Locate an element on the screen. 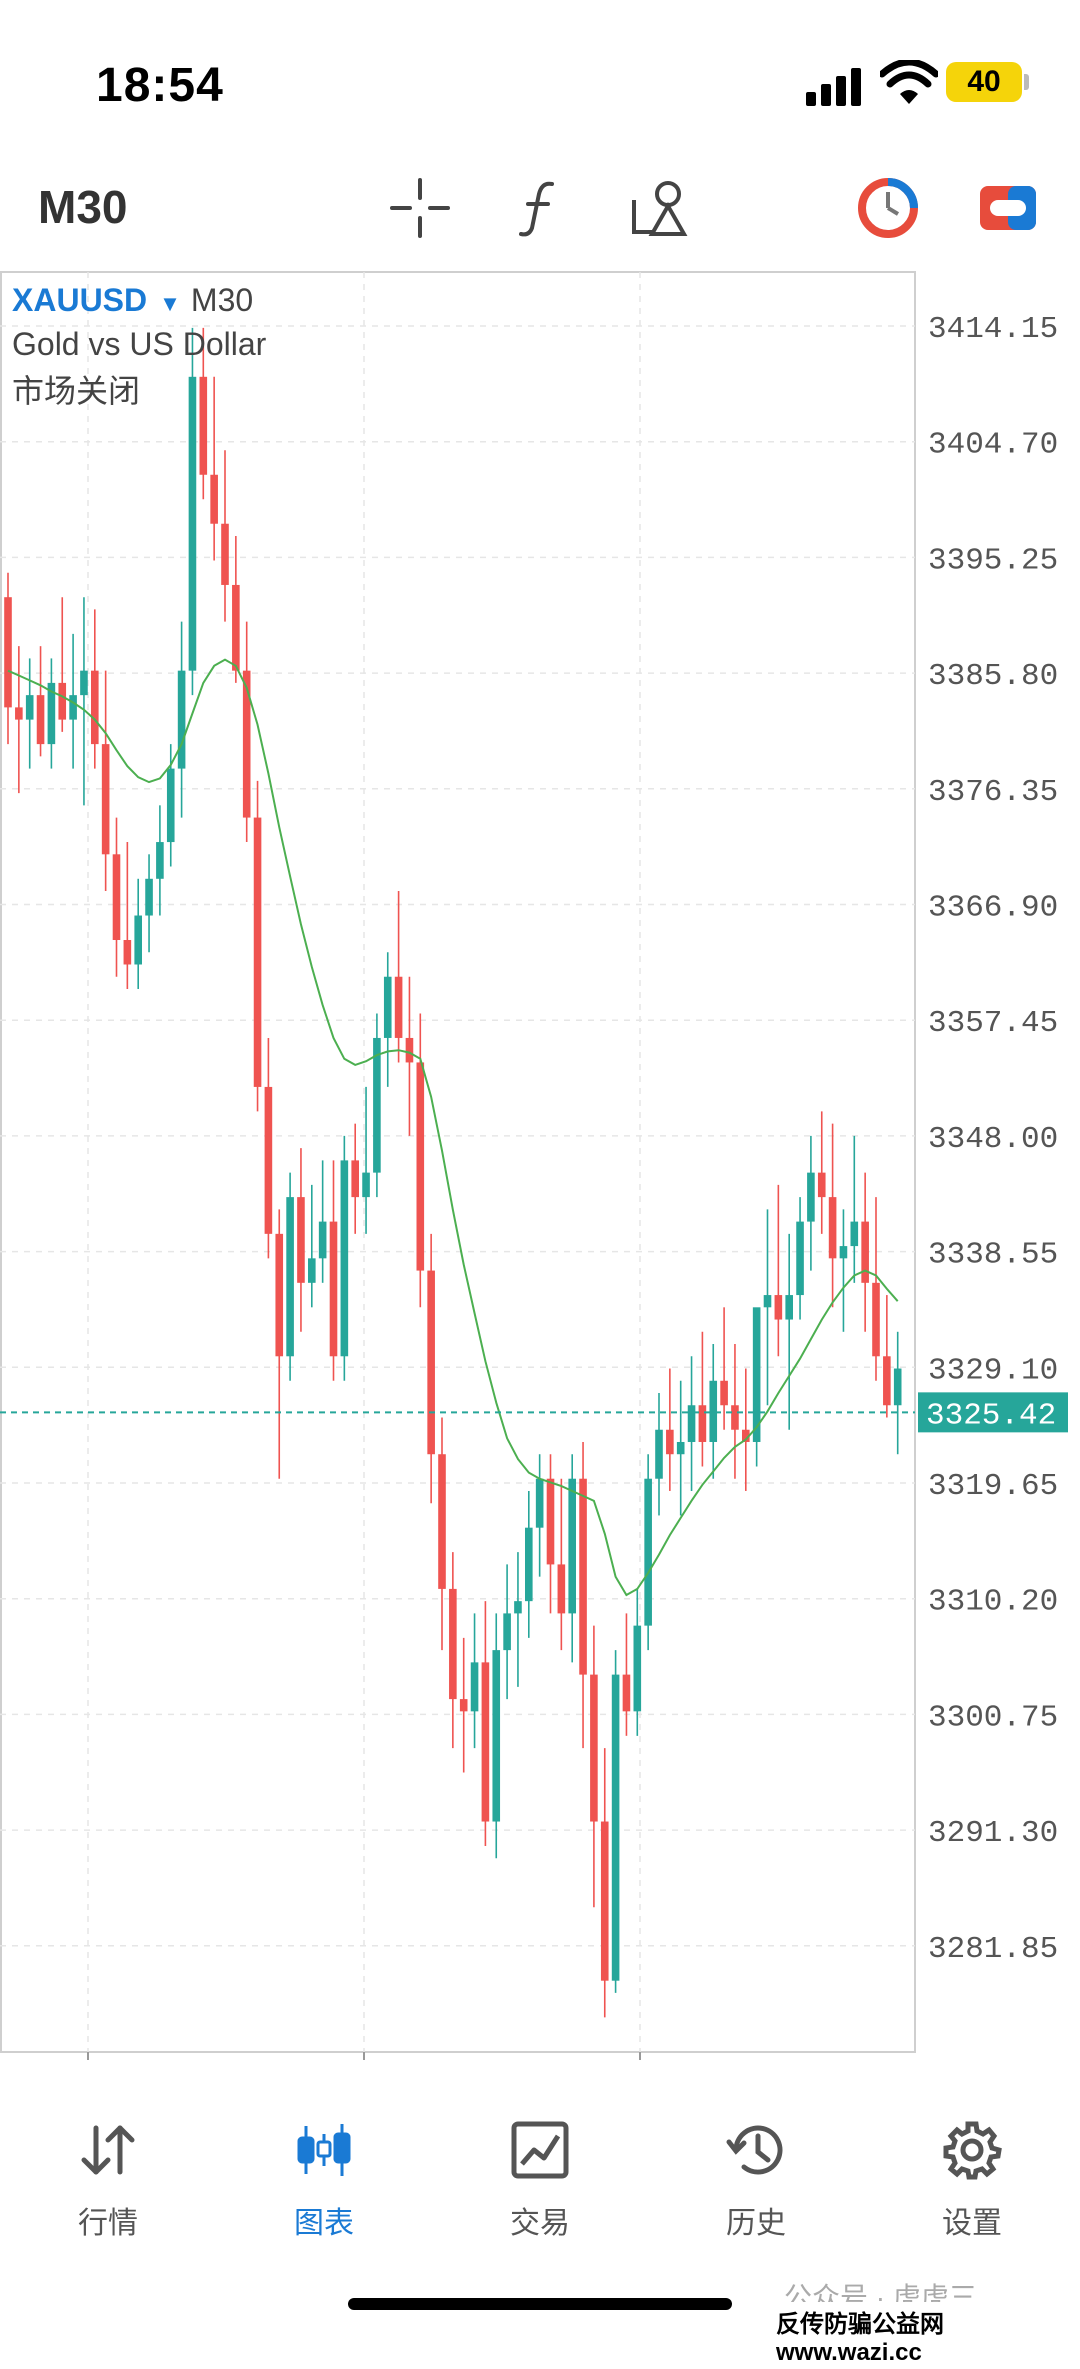 The image size is (1080, 2369). price-tick-label: 3366.90 is located at coordinates (993, 908).